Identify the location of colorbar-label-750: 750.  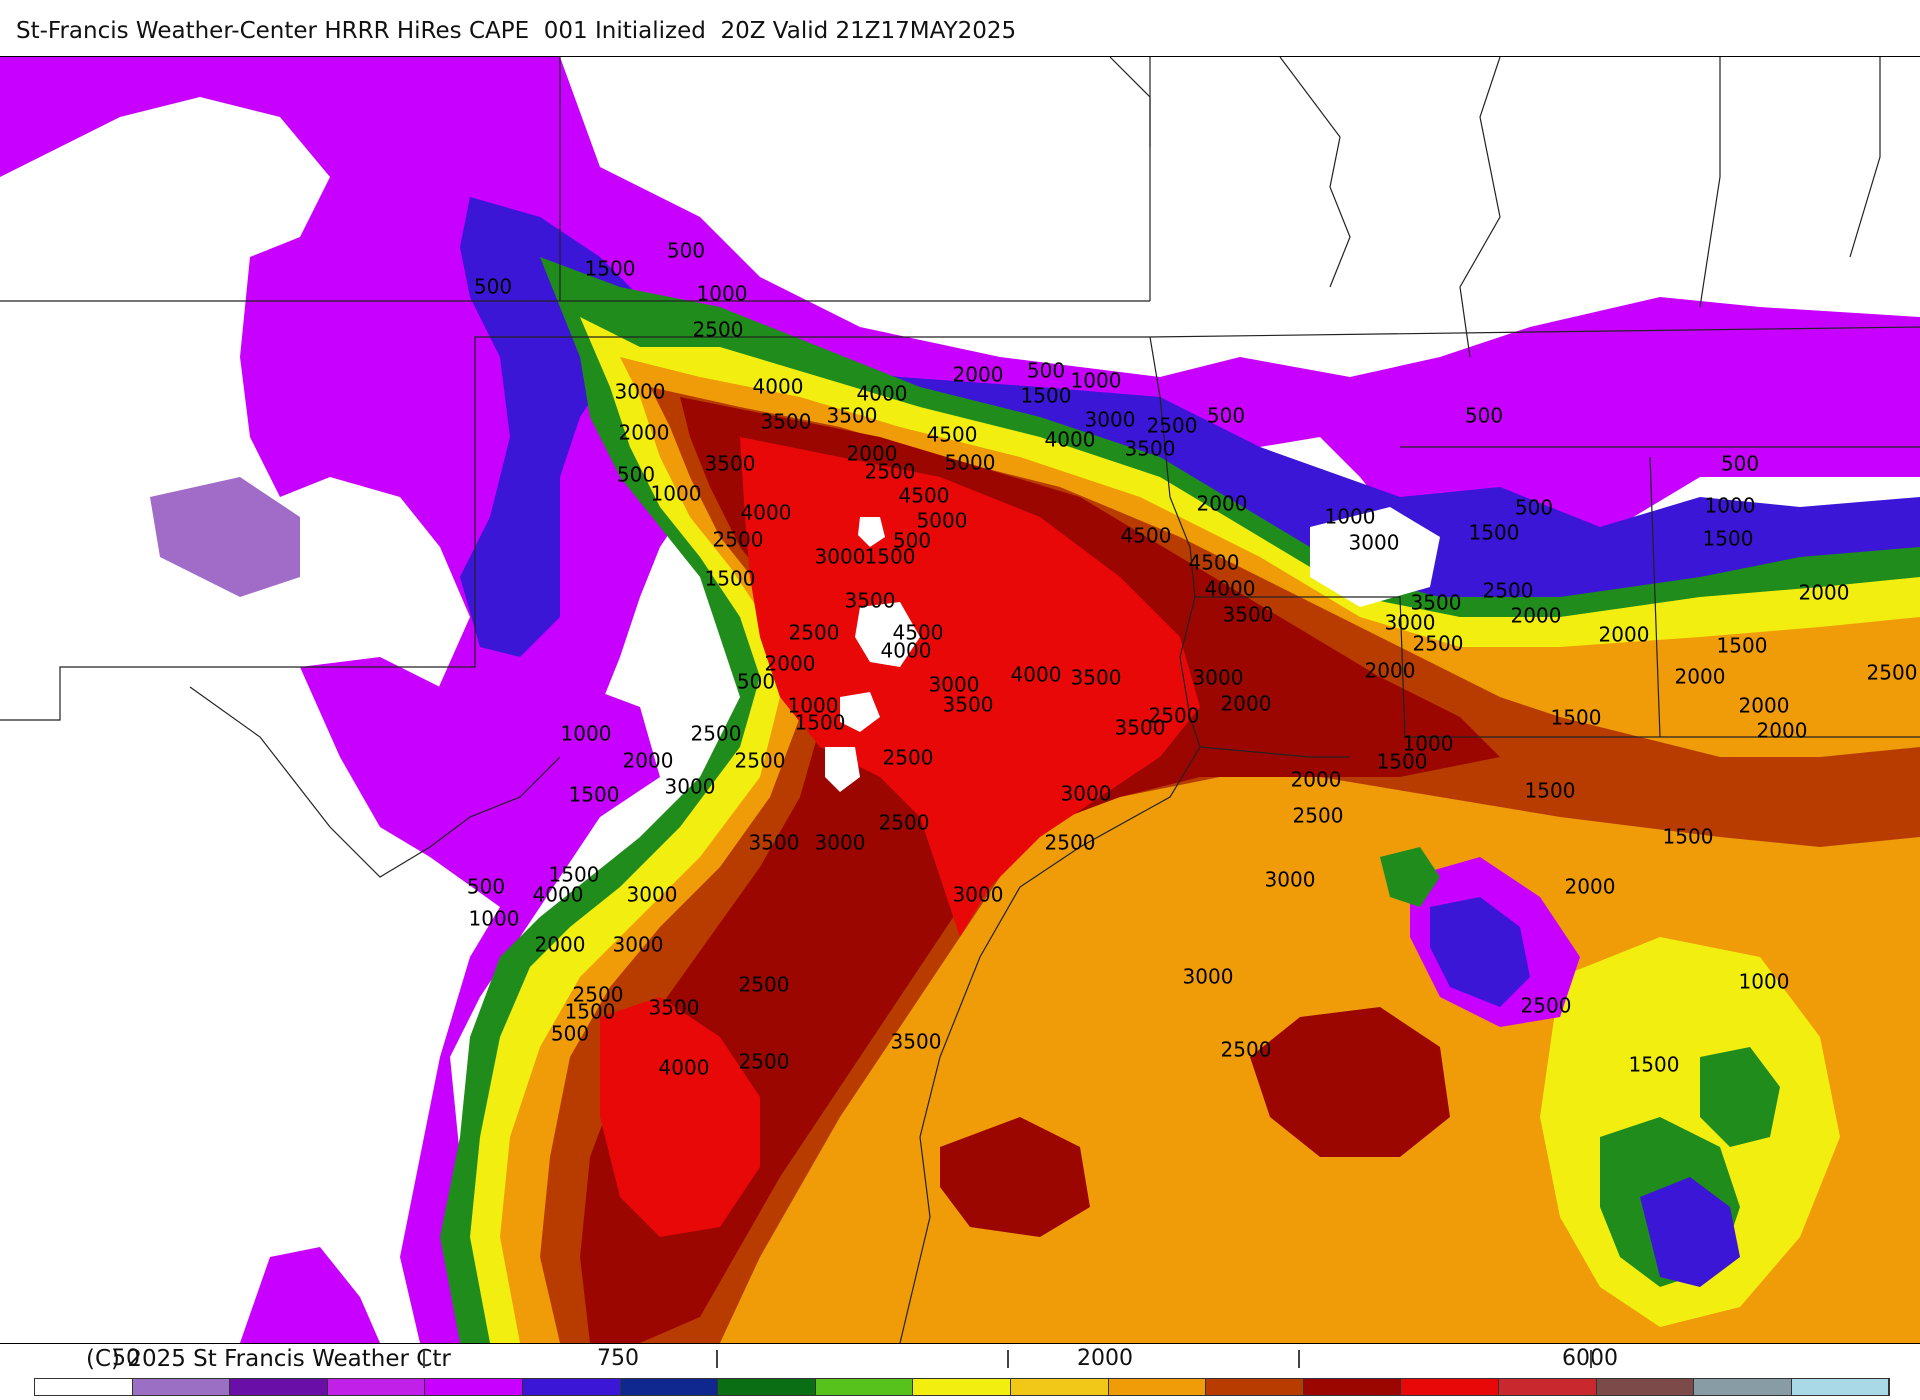
(618, 1358).